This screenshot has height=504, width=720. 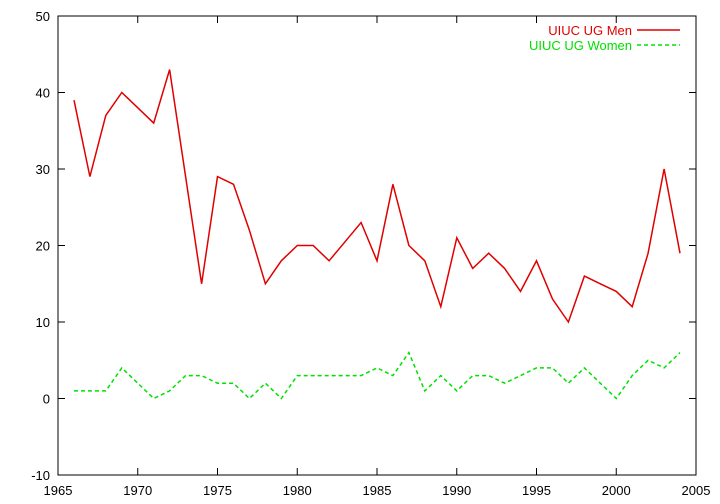 What do you see at coordinates (43, 93) in the screenshot?
I see `y-tick-label: 40` at bounding box center [43, 93].